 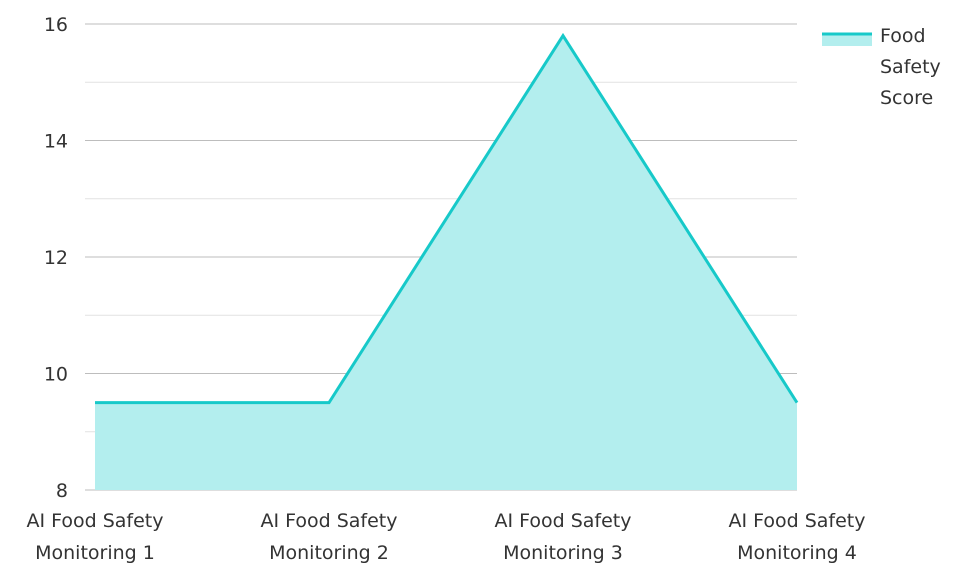 I want to click on x-tick-label: AI Food Safety Monitoring 4, so click(x=796, y=537).